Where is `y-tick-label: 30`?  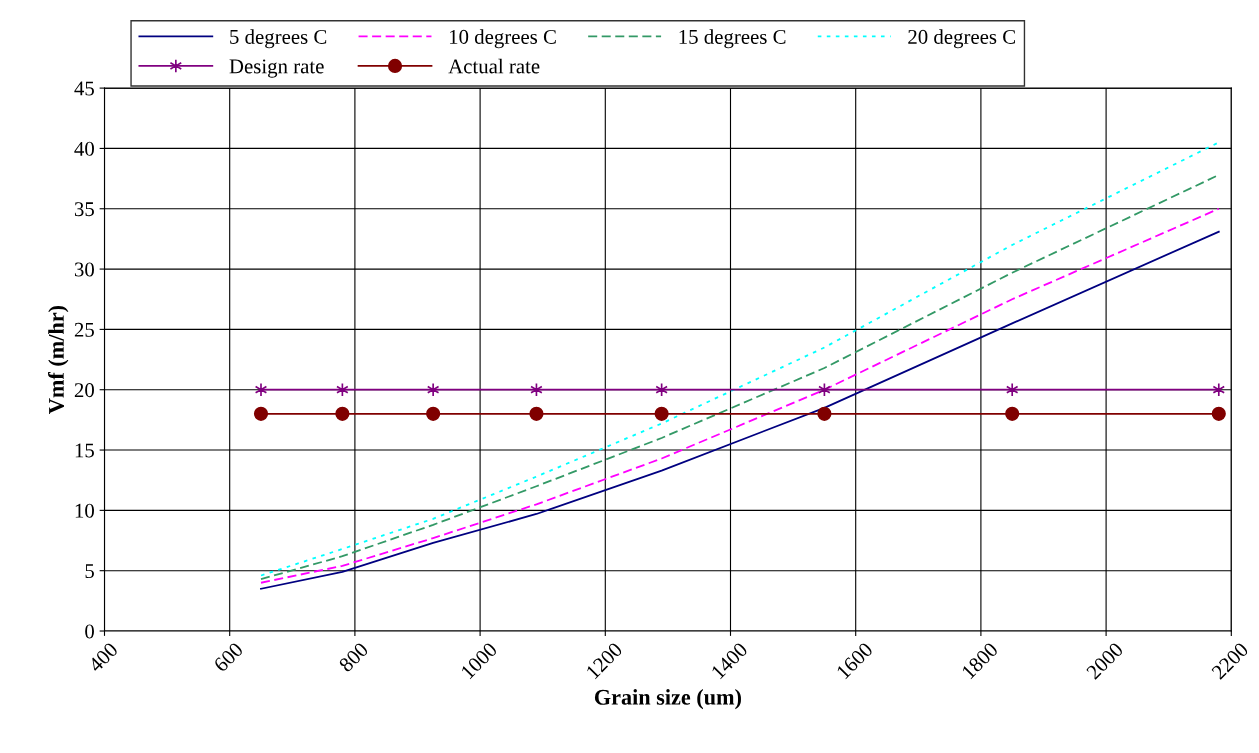 y-tick-label: 30 is located at coordinates (84, 269).